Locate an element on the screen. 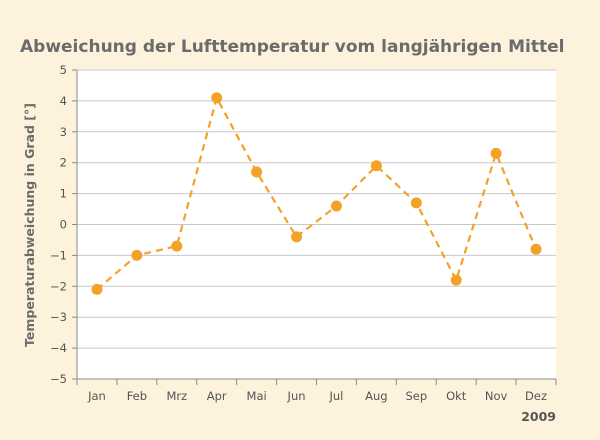 The width and height of the screenshot is (600, 440). y-tick-label: 0 is located at coordinates (63, 225).